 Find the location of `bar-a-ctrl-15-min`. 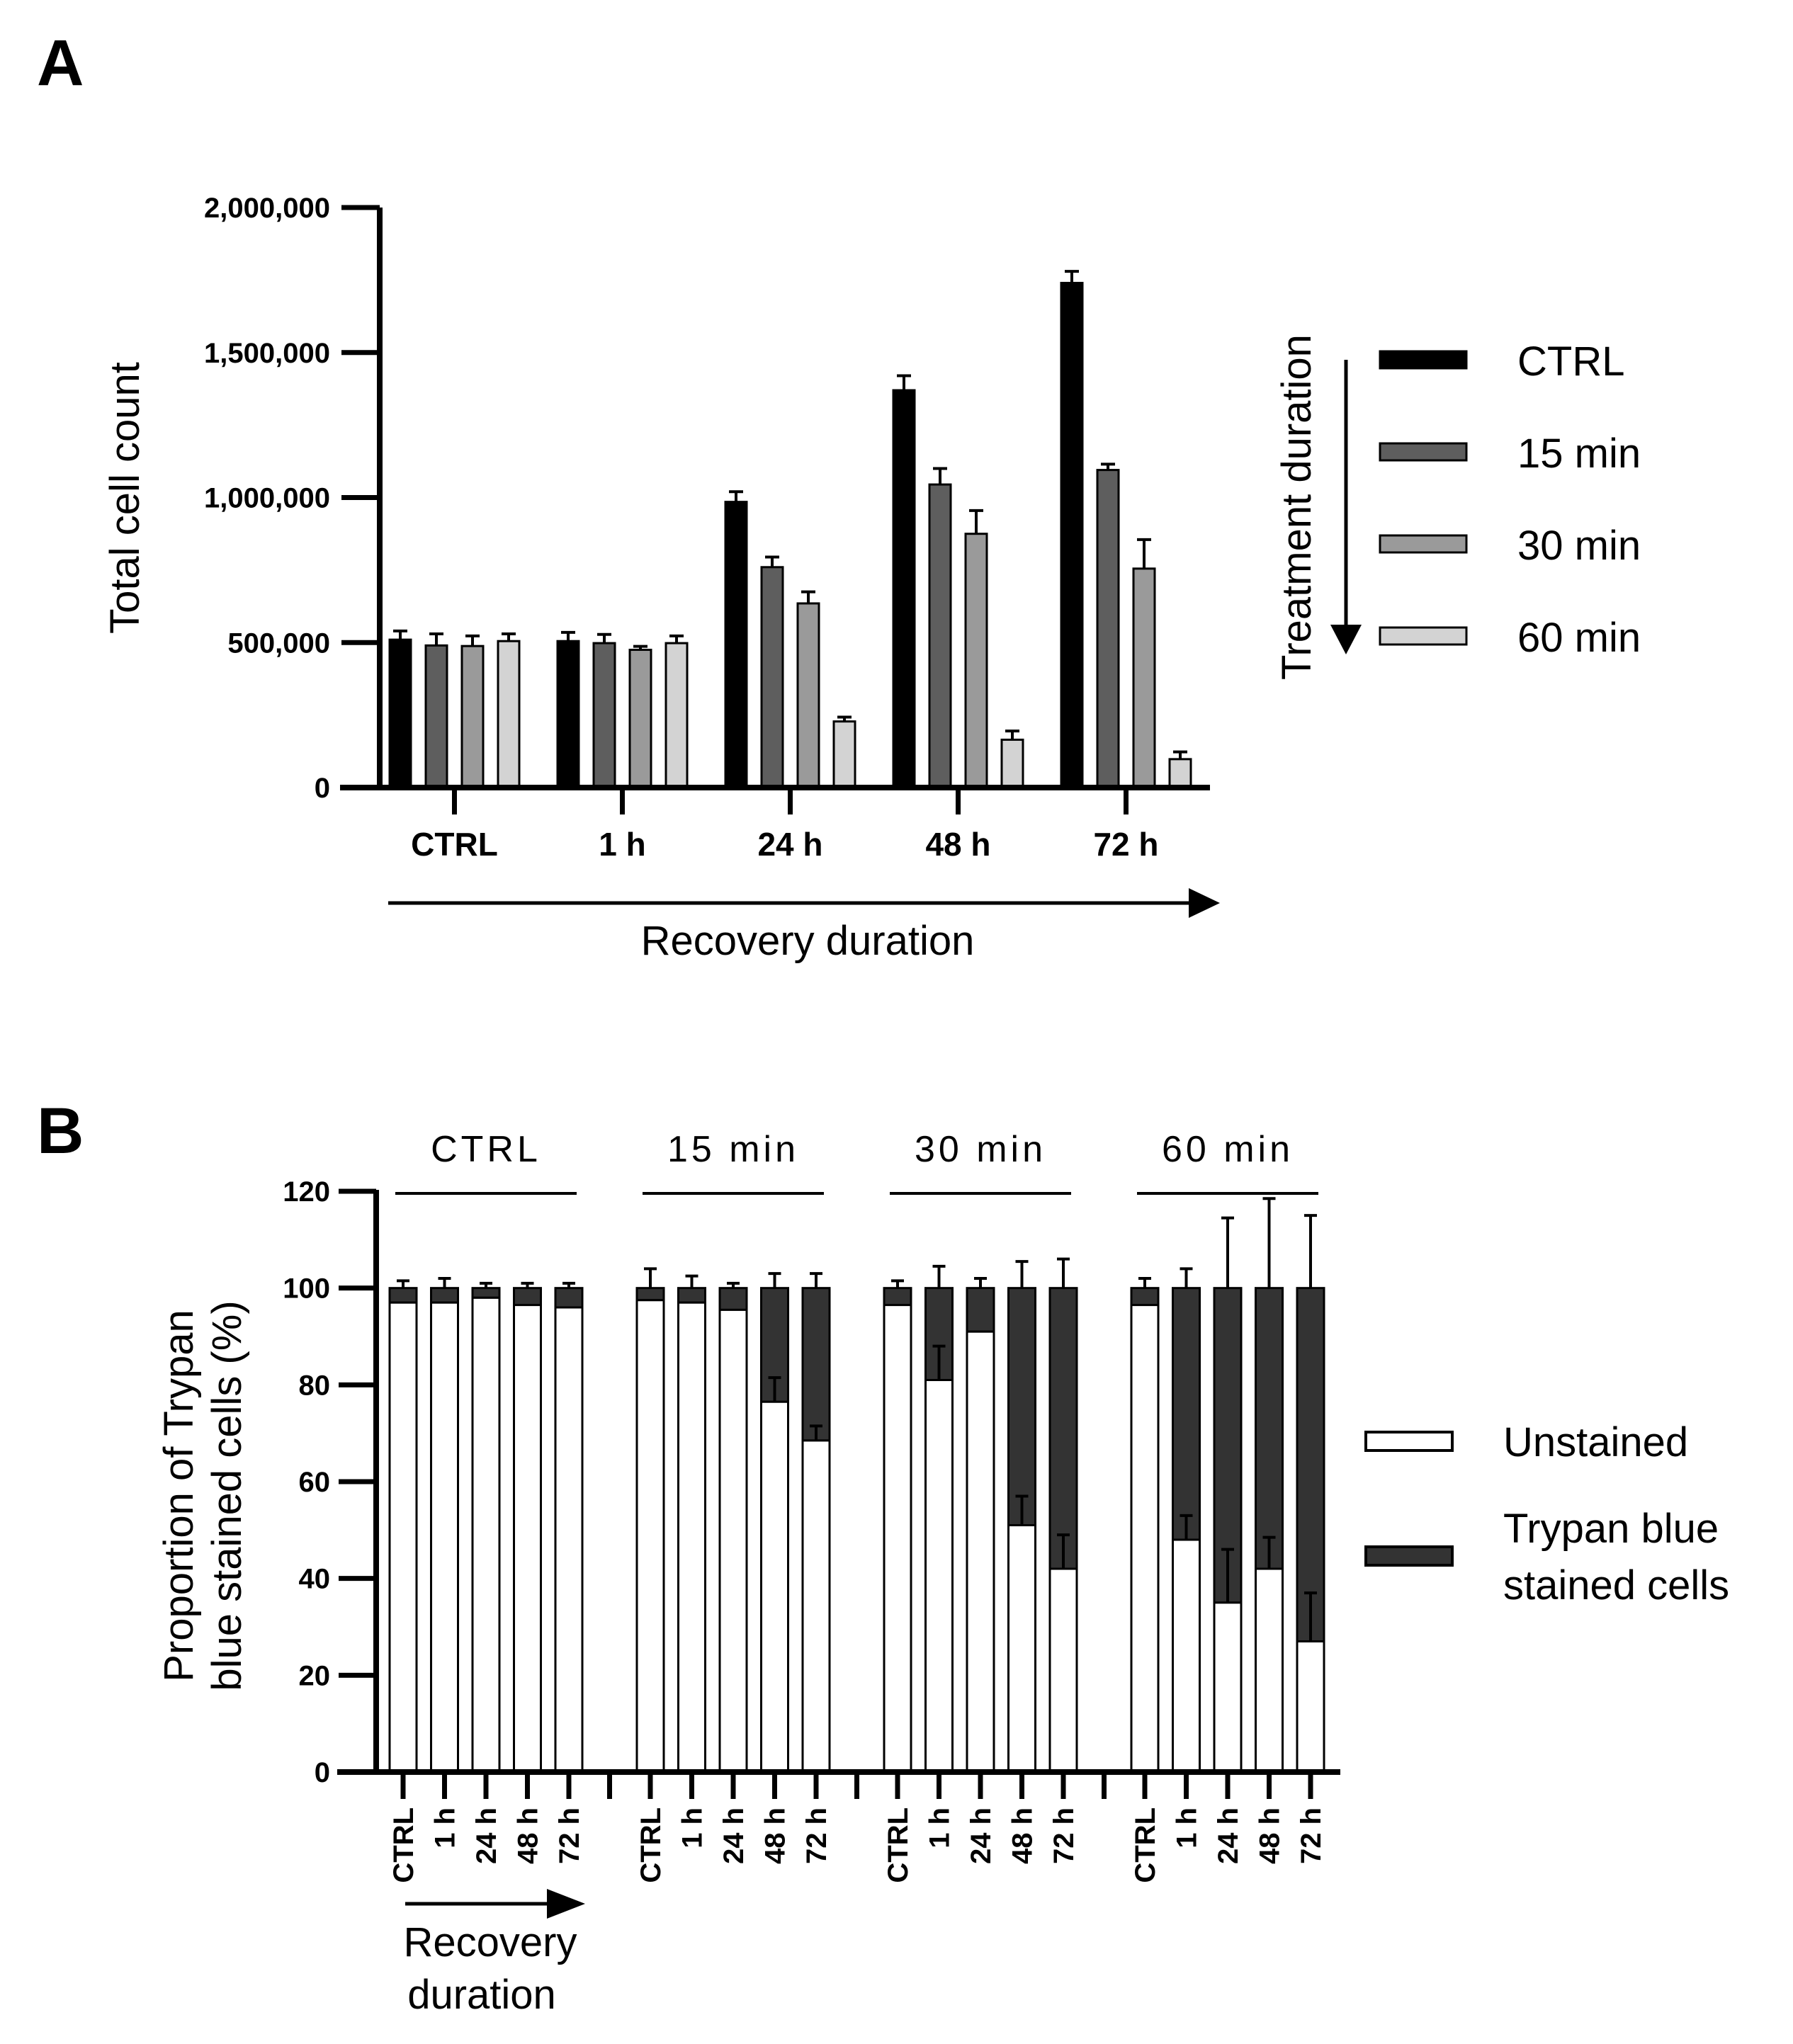

bar-a-ctrl-15-min is located at coordinates (436, 716).